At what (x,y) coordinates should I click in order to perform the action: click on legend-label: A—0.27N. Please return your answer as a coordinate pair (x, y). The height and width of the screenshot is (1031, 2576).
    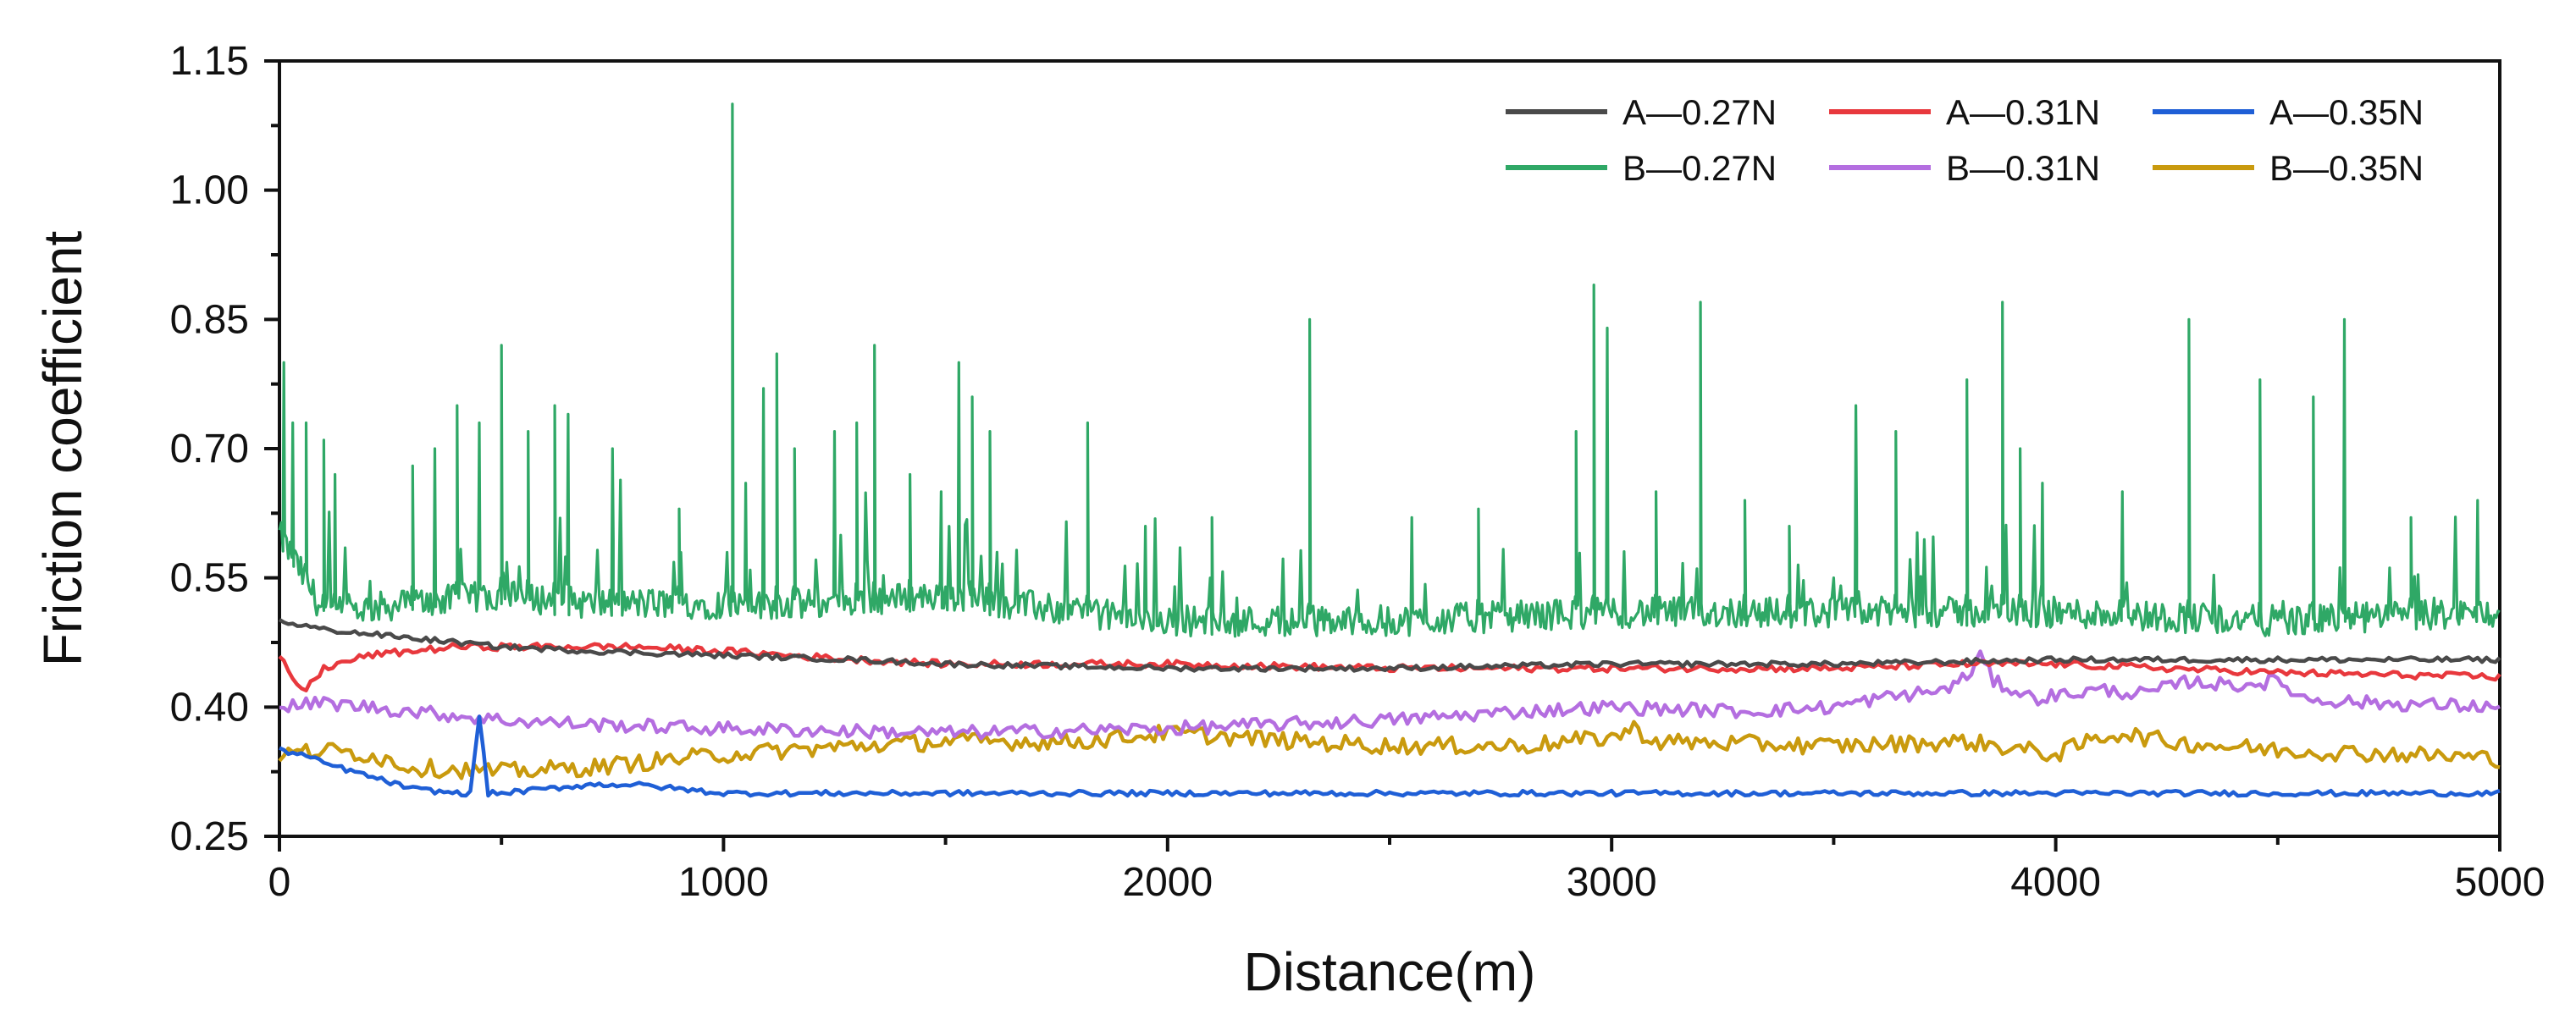
    Looking at the image, I should click on (1700, 112).